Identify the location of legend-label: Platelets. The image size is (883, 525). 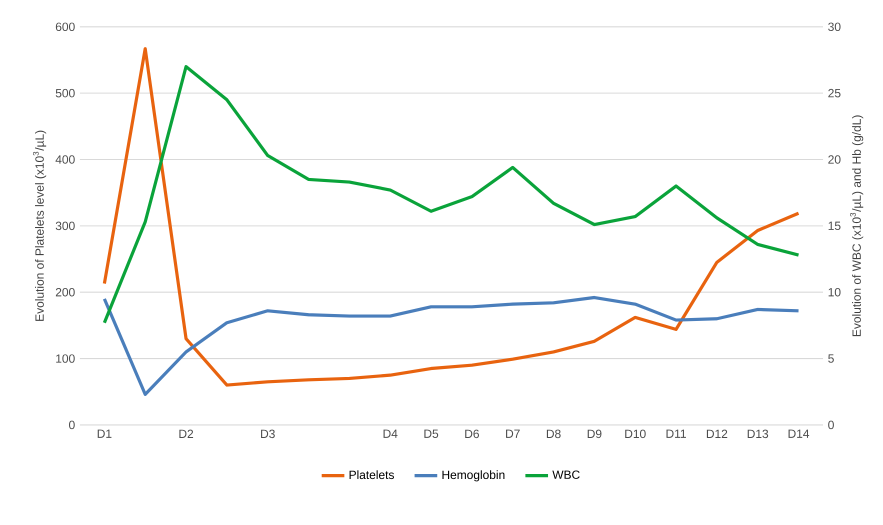
(372, 475).